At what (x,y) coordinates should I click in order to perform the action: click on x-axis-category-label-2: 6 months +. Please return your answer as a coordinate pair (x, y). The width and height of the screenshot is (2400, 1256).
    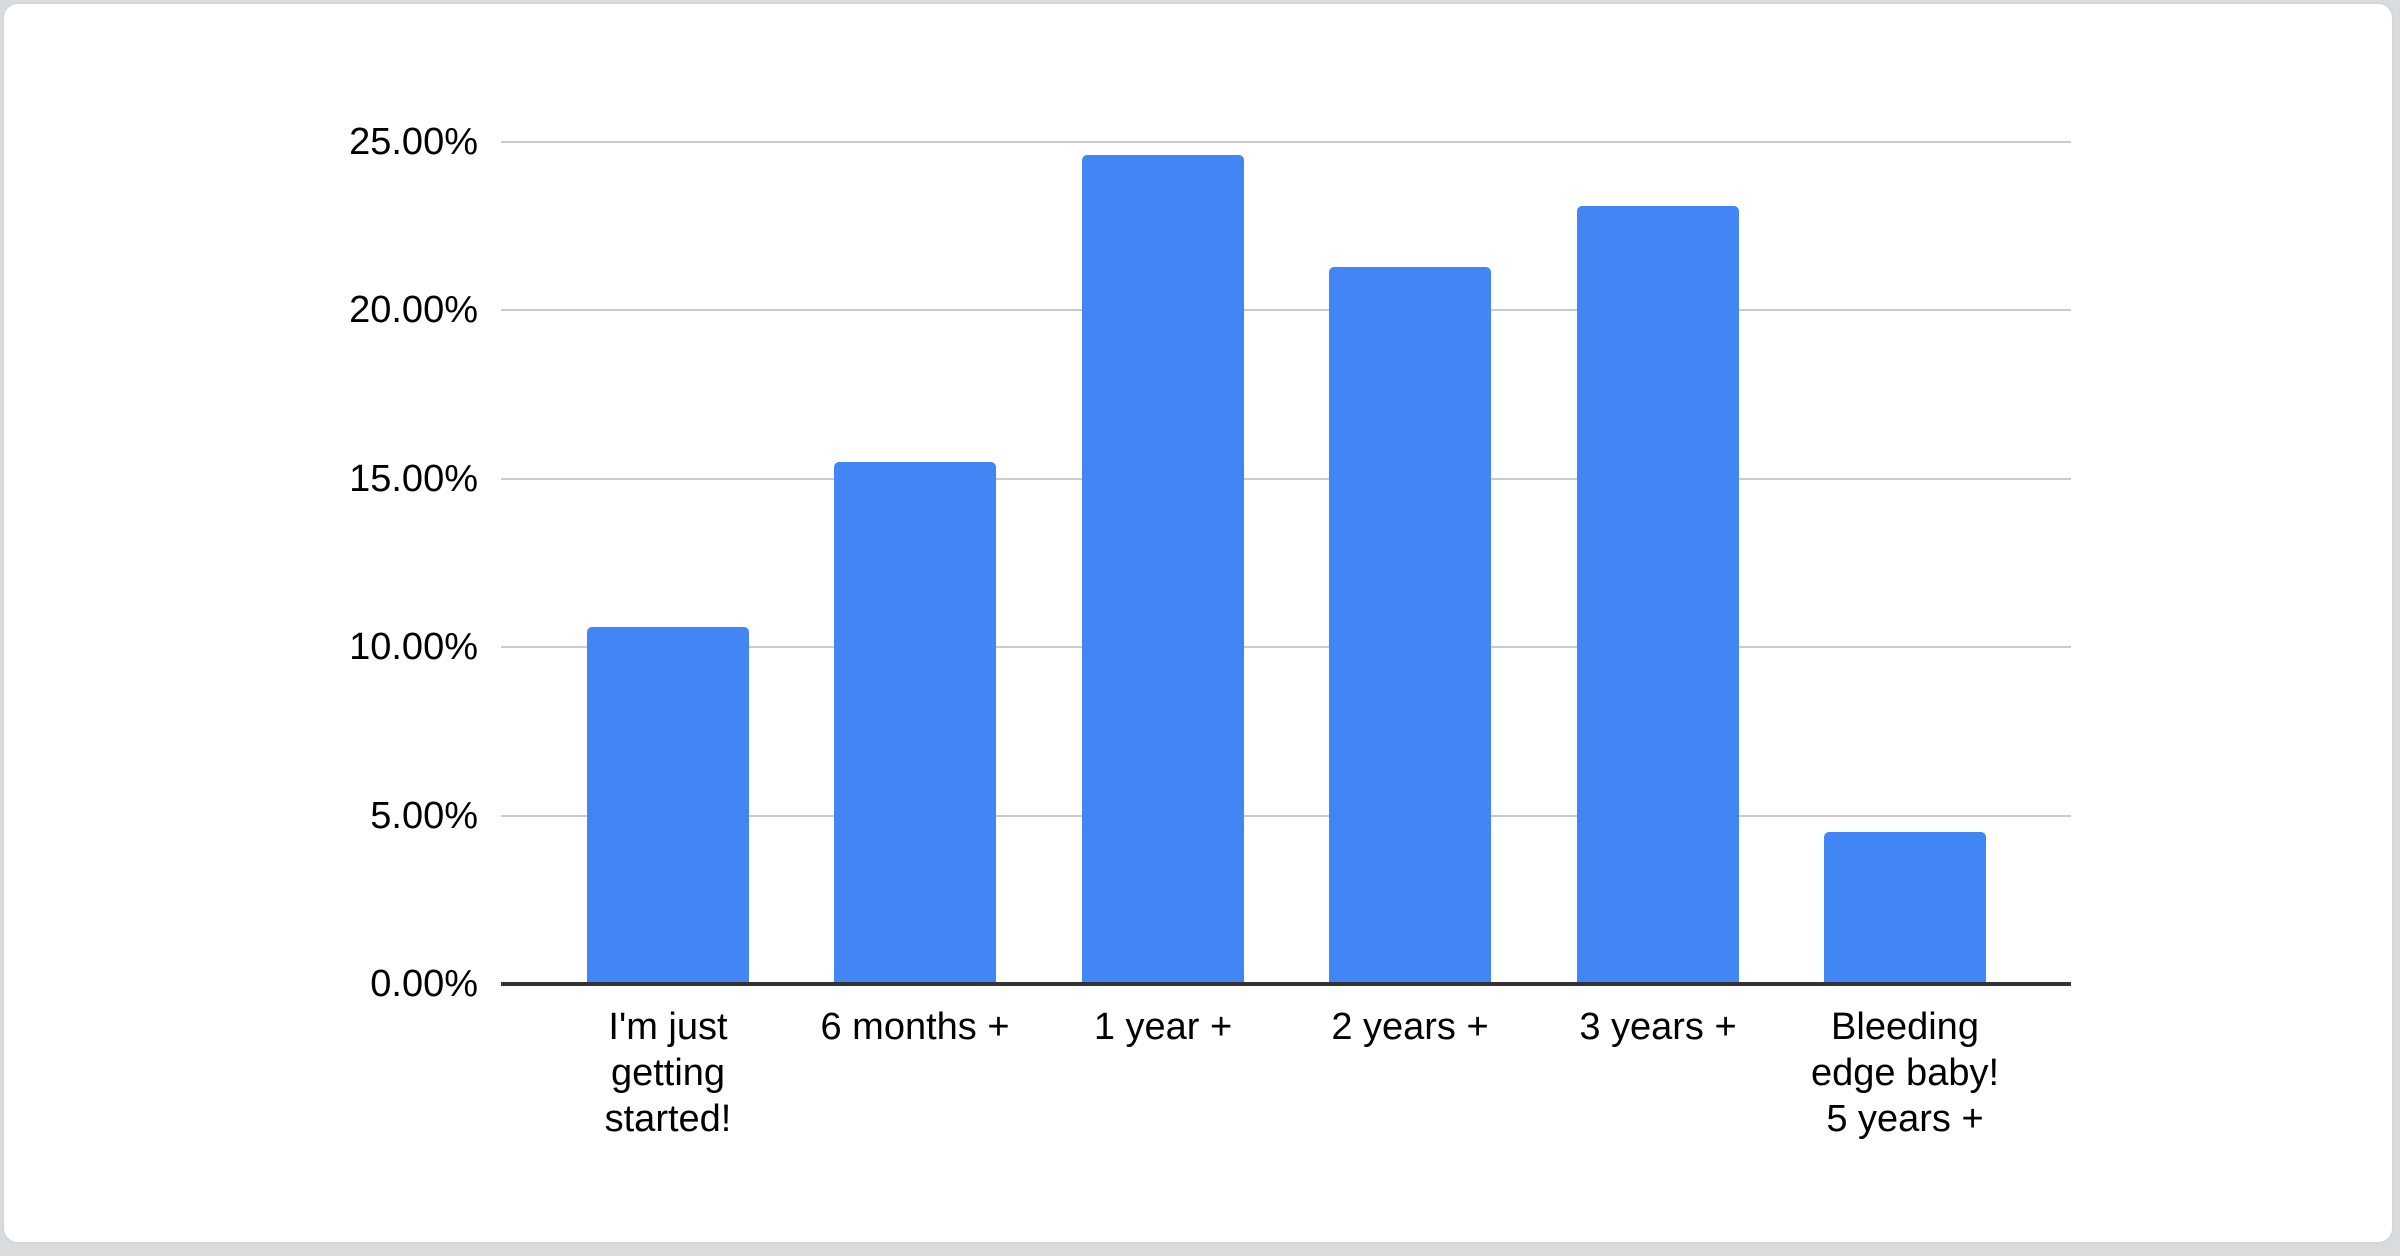
    Looking at the image, I should click on (915, 1027).